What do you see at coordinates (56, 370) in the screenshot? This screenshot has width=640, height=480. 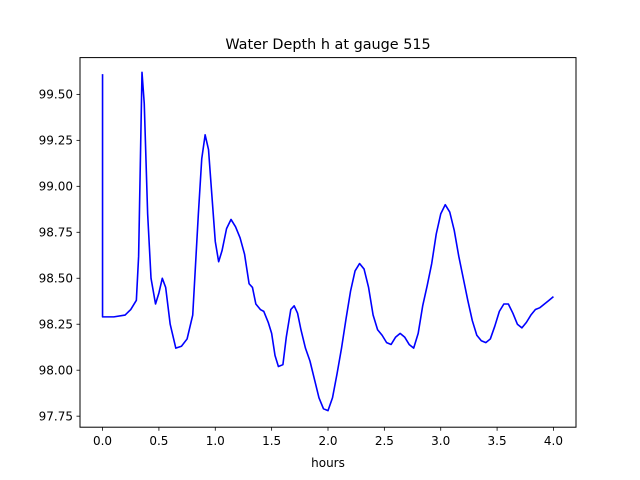 I see `y-tick-label: 98.00` at bounding box center [56, 370].